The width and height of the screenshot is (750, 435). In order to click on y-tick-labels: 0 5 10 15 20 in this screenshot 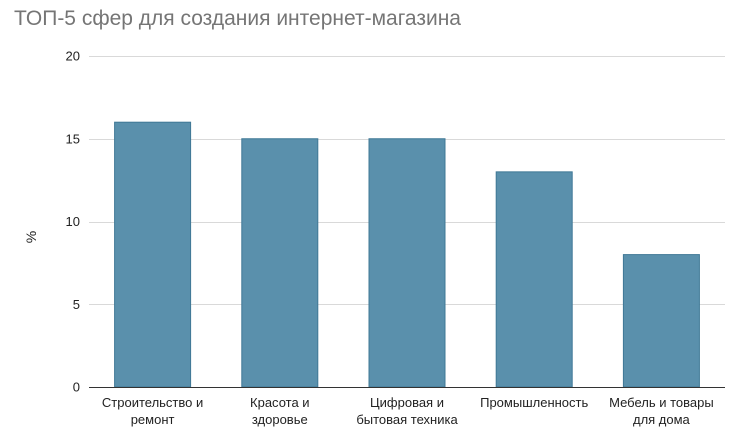, I will do `click(73, 222)`.